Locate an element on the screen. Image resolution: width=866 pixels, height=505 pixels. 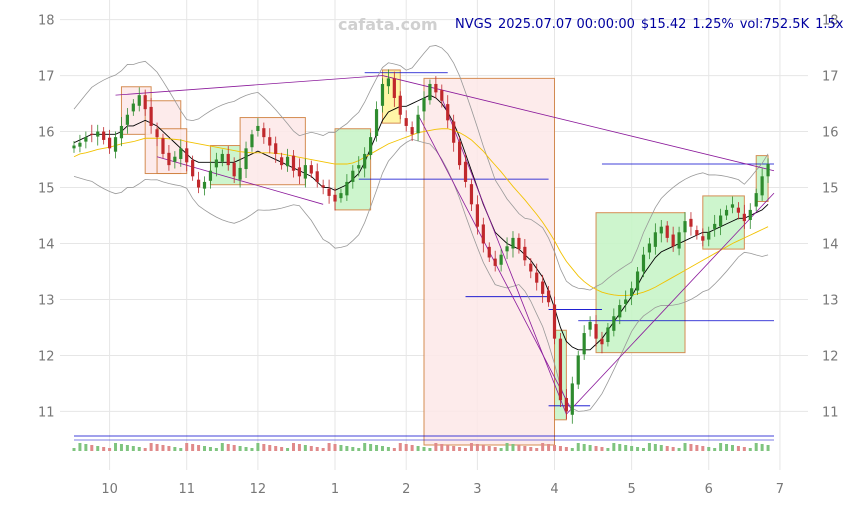
y-axis-left: 11 12 13 14 15 16 17 18 is located at coordinates (46, 217).